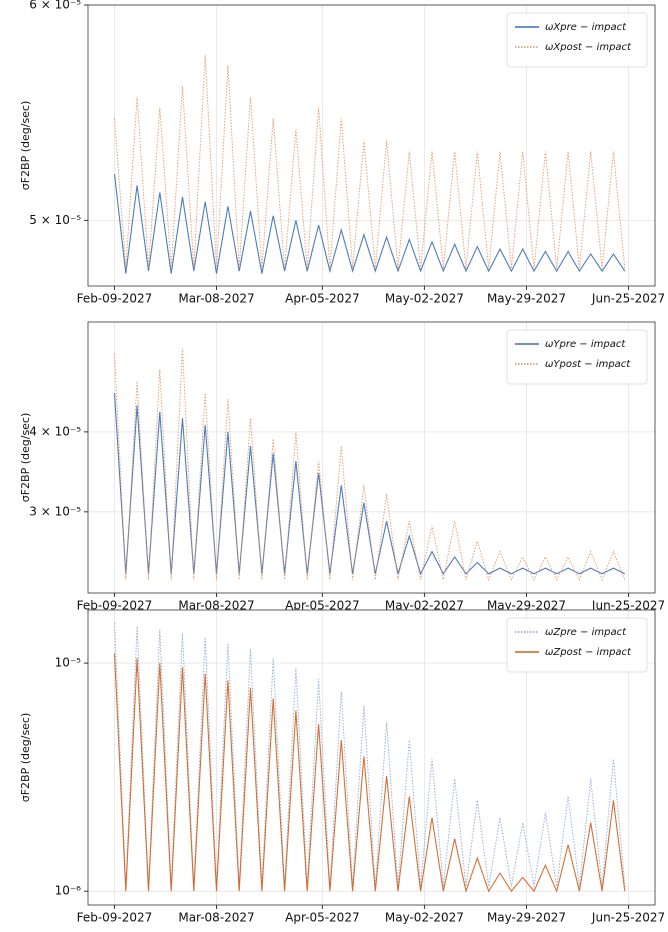 The width and height of the screenshot is (668, 932). What do you see at coordinates (588, 652) in the screenshot?
I see `legend-label: ωZpost − impact` at bounding box center [588, 652].